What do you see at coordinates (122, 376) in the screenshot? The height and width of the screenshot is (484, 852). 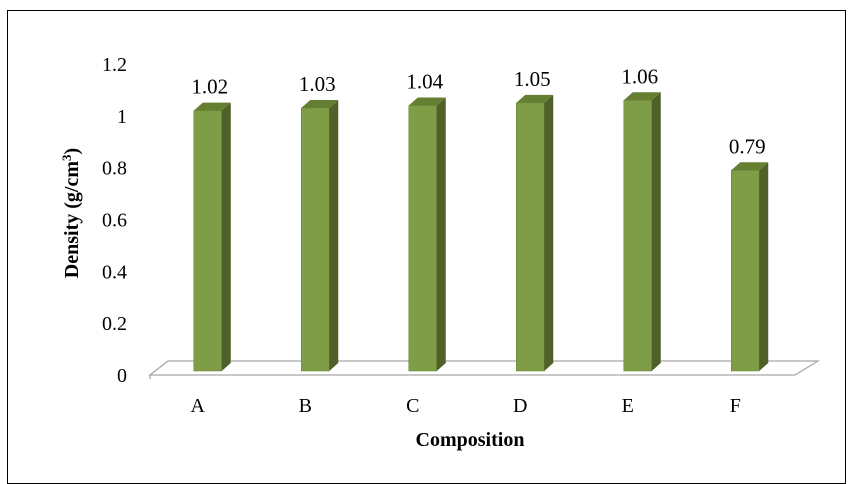 I see `y-tick-label: 0` at bounding box center [122, 376].